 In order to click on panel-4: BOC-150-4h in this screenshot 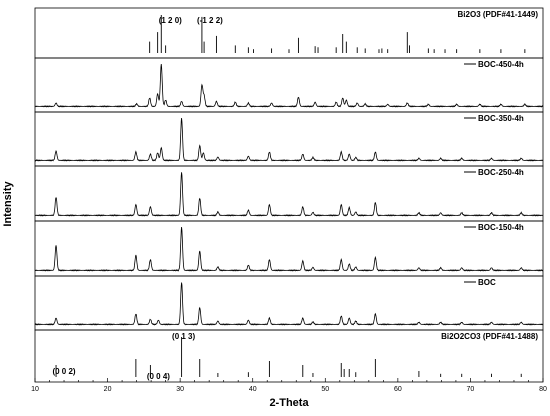, I will do `click(289, 248)`.